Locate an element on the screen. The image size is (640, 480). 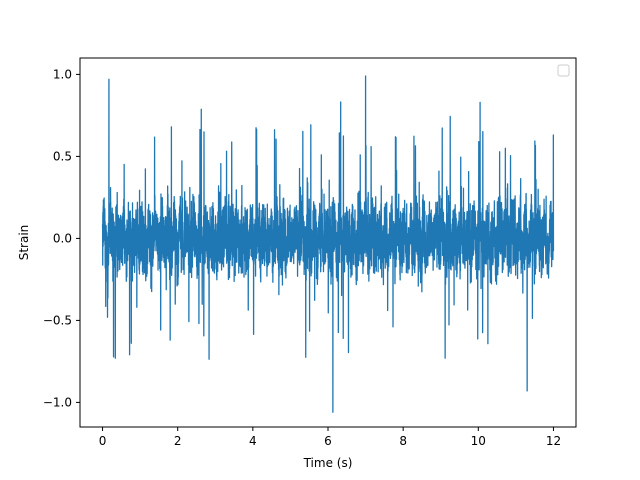
x-tick-label: 10 is located at coordinates (478, 441).